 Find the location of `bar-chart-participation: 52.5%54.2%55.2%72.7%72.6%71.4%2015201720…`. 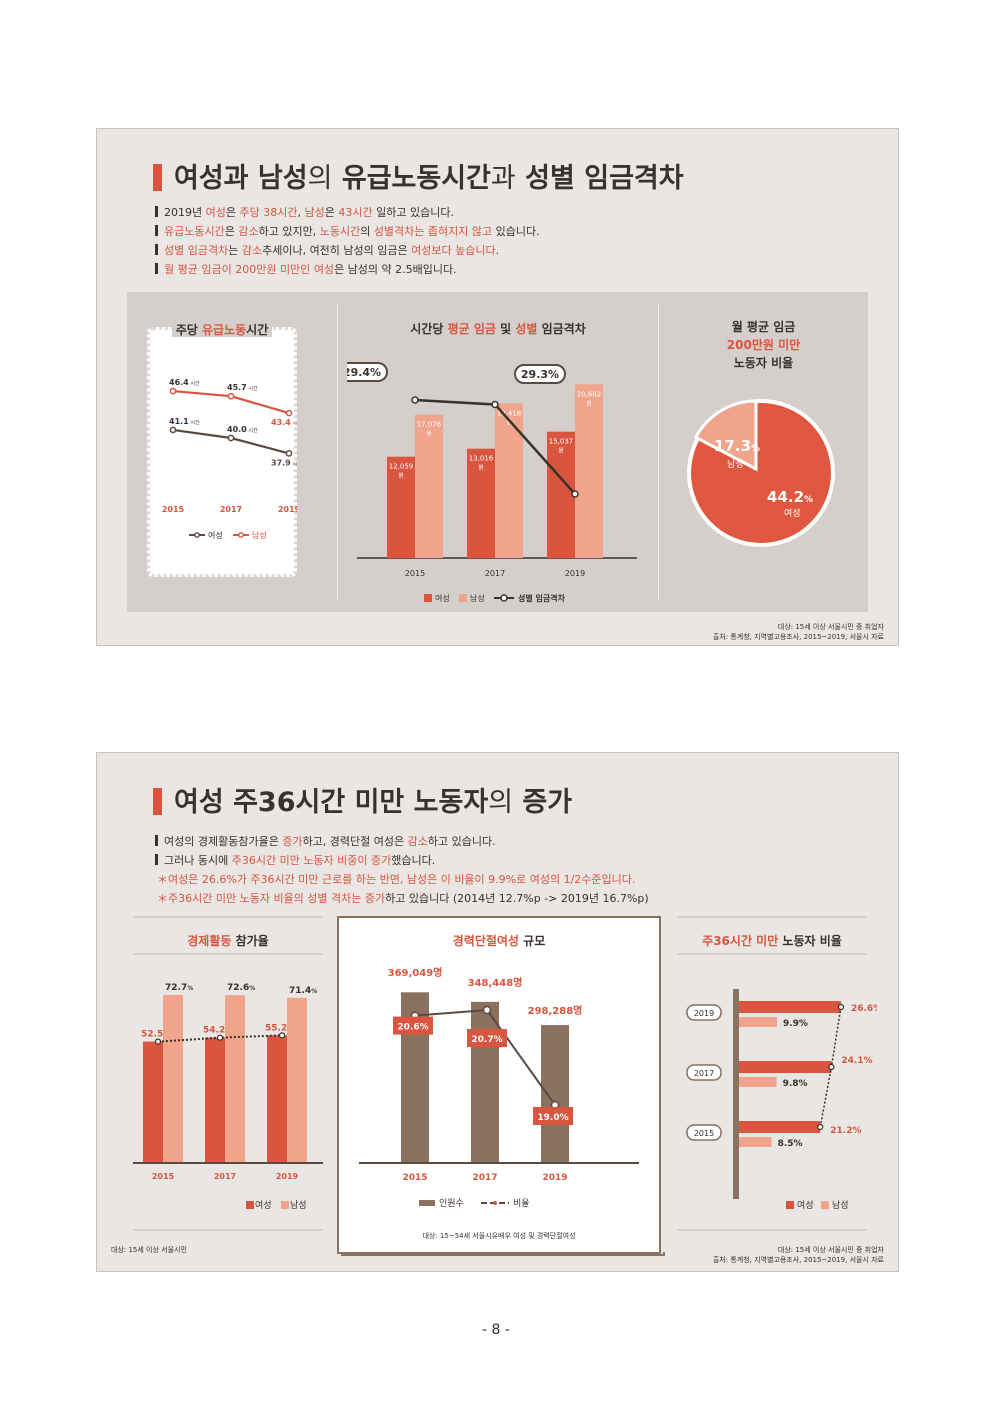

bar-chart-participation: 52.5%54.2%55.2%72.7%72.6%71.4%2015201720… is located at coordinates (228, 1097).